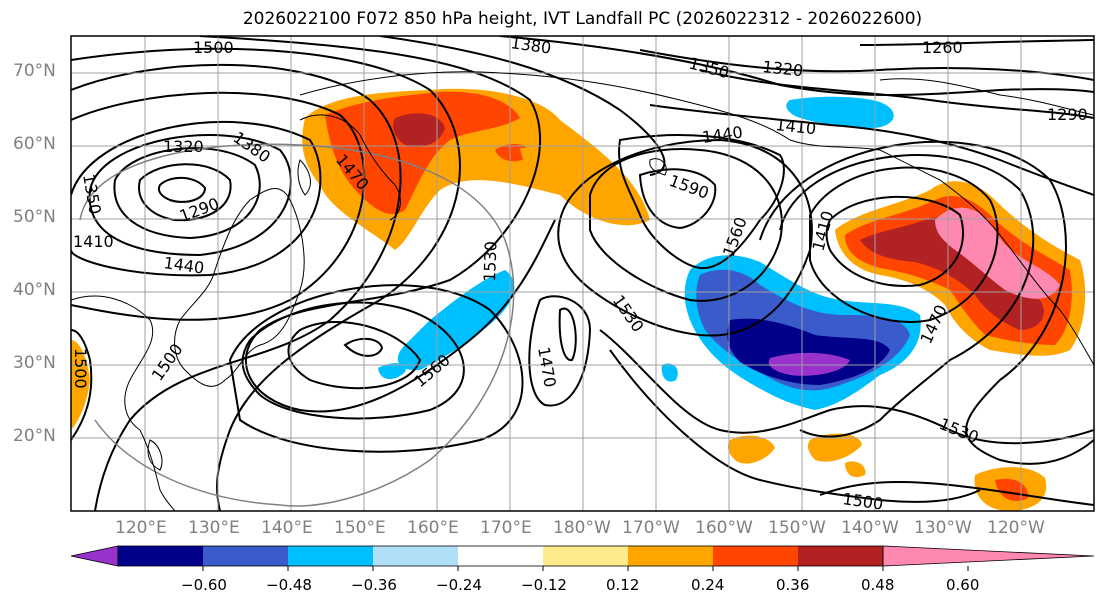 This screenshot has width=1105, height=604. Describe the element at coordinates (651, 528) in the screenshot. I see `lon-label: 170°W` at that location.